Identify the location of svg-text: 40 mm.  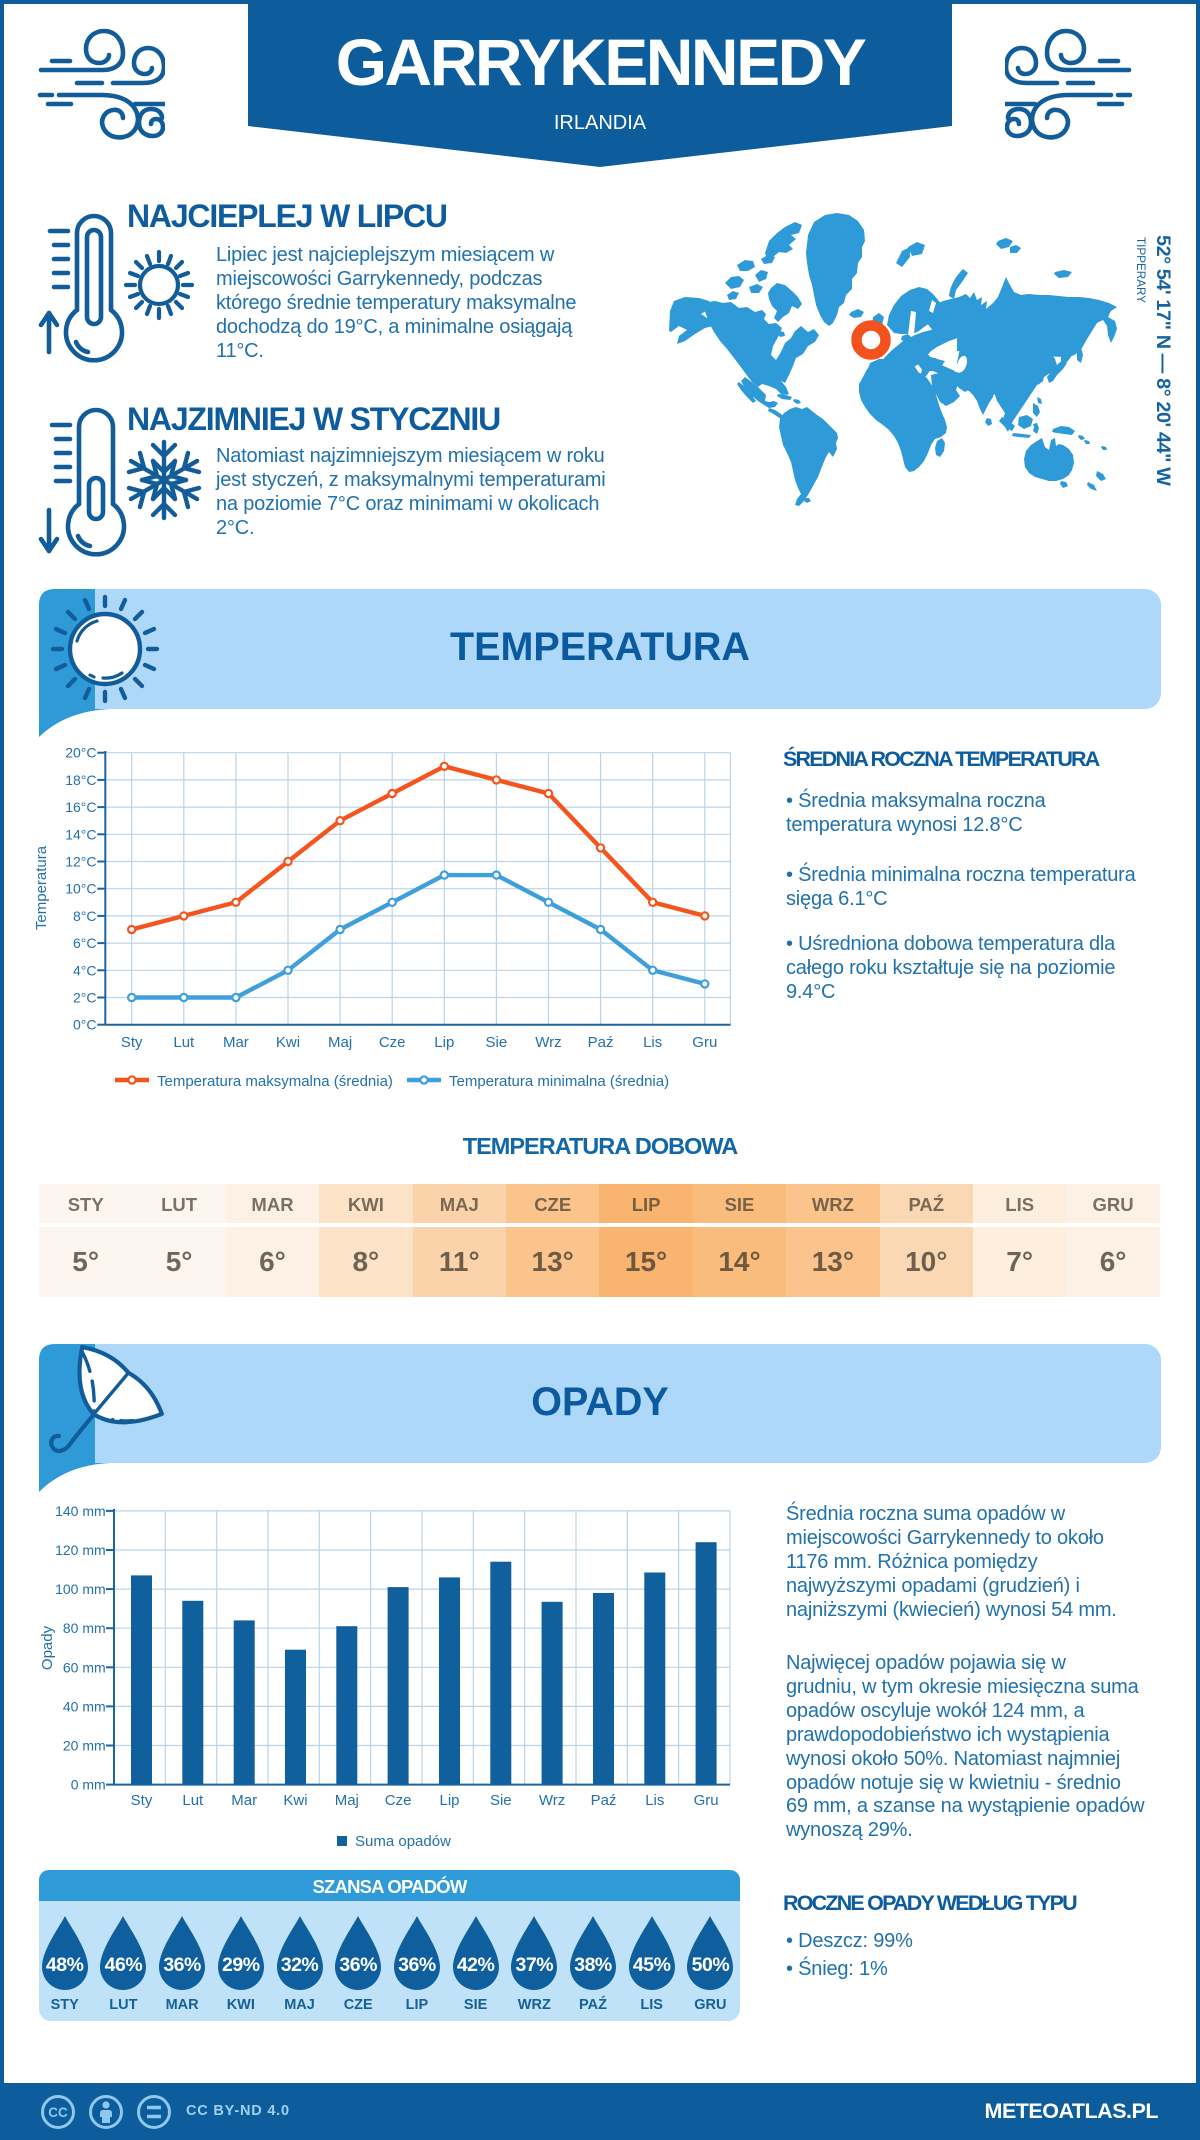
(84, 1706).